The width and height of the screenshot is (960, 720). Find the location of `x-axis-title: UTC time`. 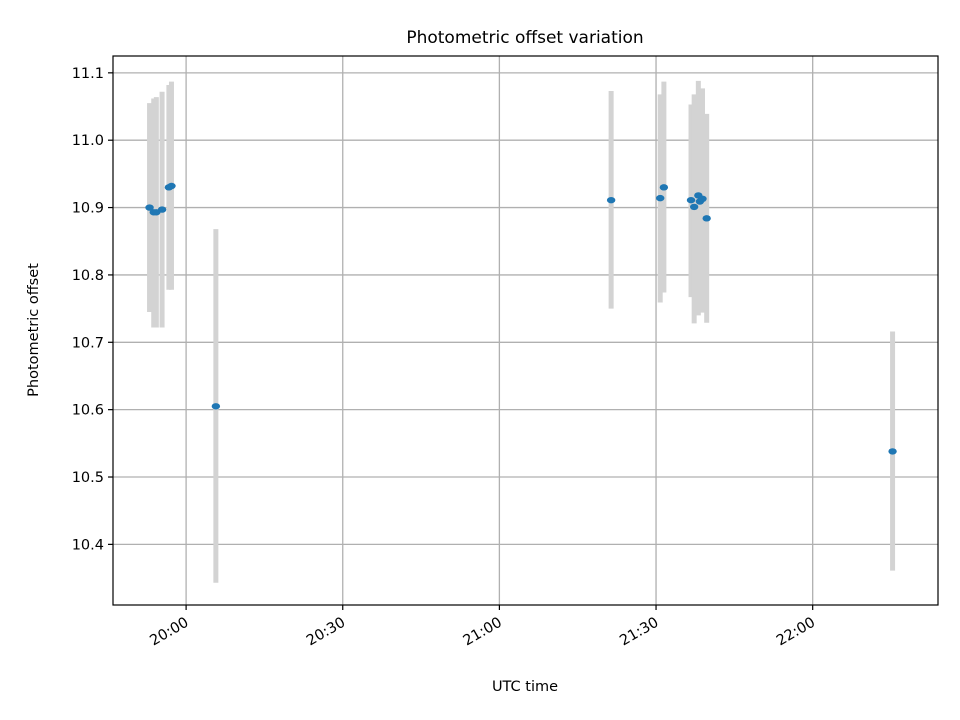

x-axis-title: UTC time is located at coordinates (525, 687).